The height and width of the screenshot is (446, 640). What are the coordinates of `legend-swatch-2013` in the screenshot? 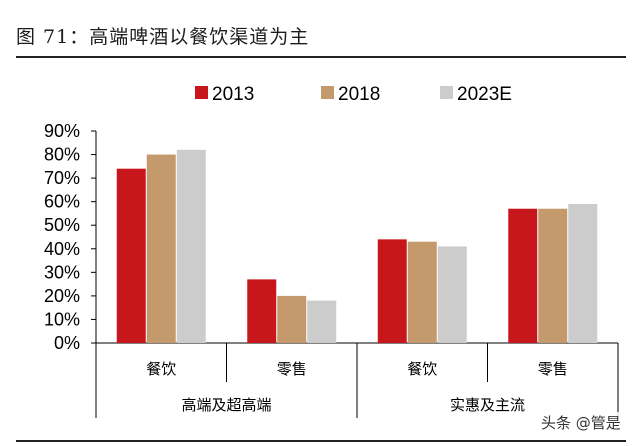 It's located at (201, 92).